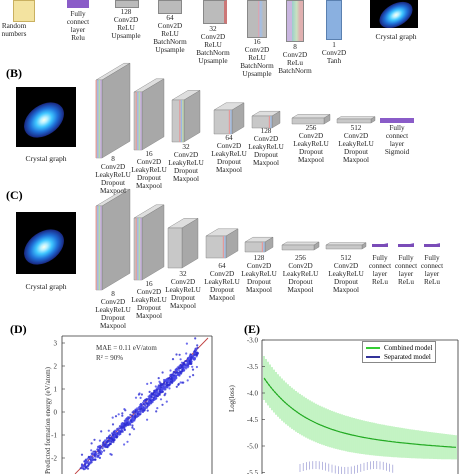 The width and height of the screenshot is (474, 474). Describe the element at coordinates (356, 144) in the screenshot. I see `b-caption-b512: 512 Conv2D LeakyReLU Dropout Maxpool` at that location.